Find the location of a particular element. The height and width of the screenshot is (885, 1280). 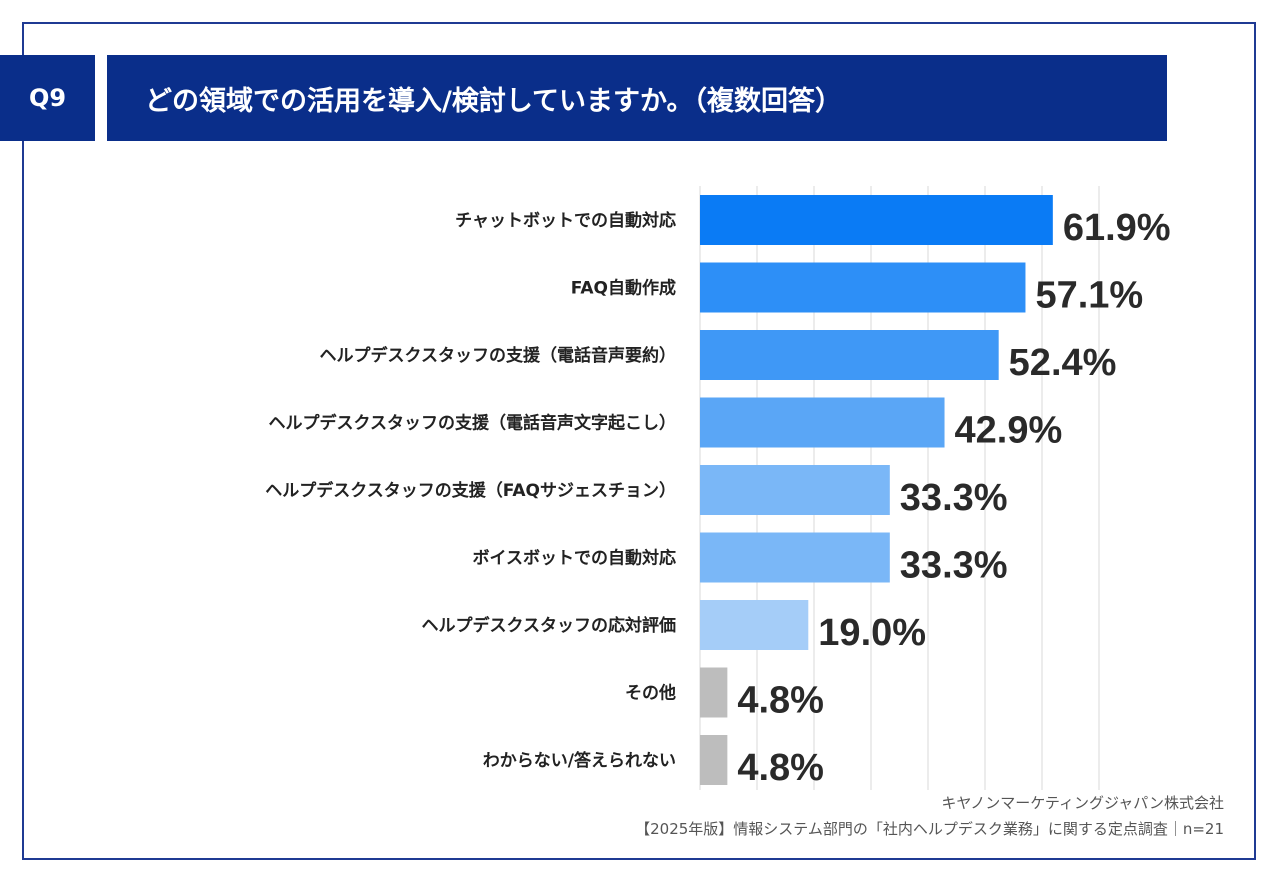

value-label: 52.4% is located at coordinates (1063, 363).